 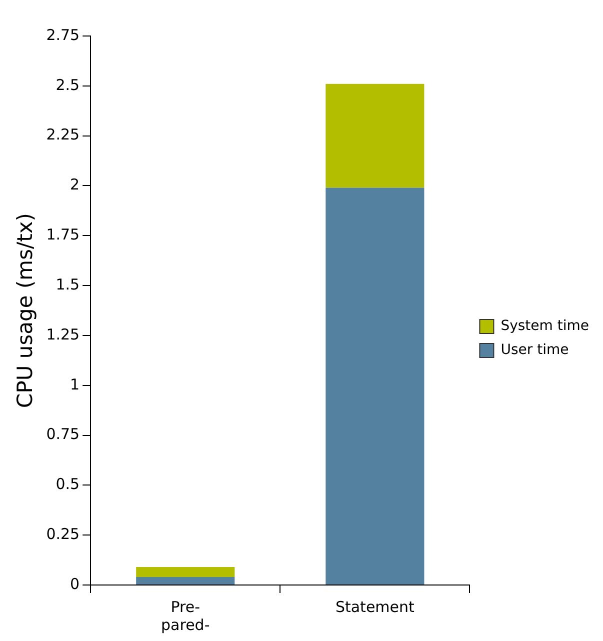 I want to click on y-tick-label: 2, so click(x=75, y=185).